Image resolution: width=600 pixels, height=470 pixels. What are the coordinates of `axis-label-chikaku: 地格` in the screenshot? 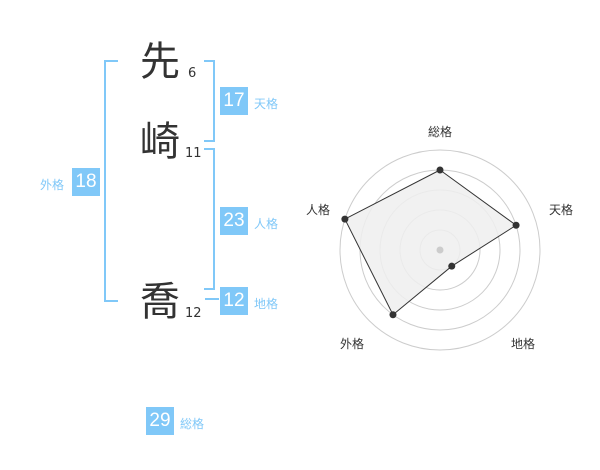 It's located at (523, 344).